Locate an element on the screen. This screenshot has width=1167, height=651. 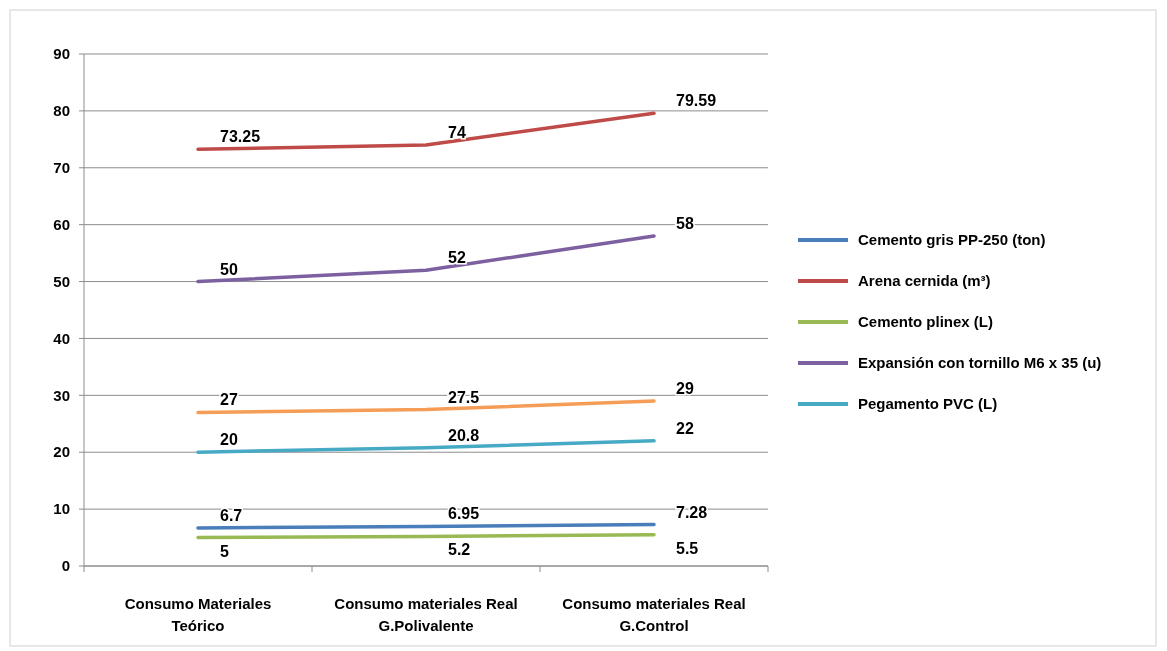
data-label: 50 is located at coordinates (229, 269).